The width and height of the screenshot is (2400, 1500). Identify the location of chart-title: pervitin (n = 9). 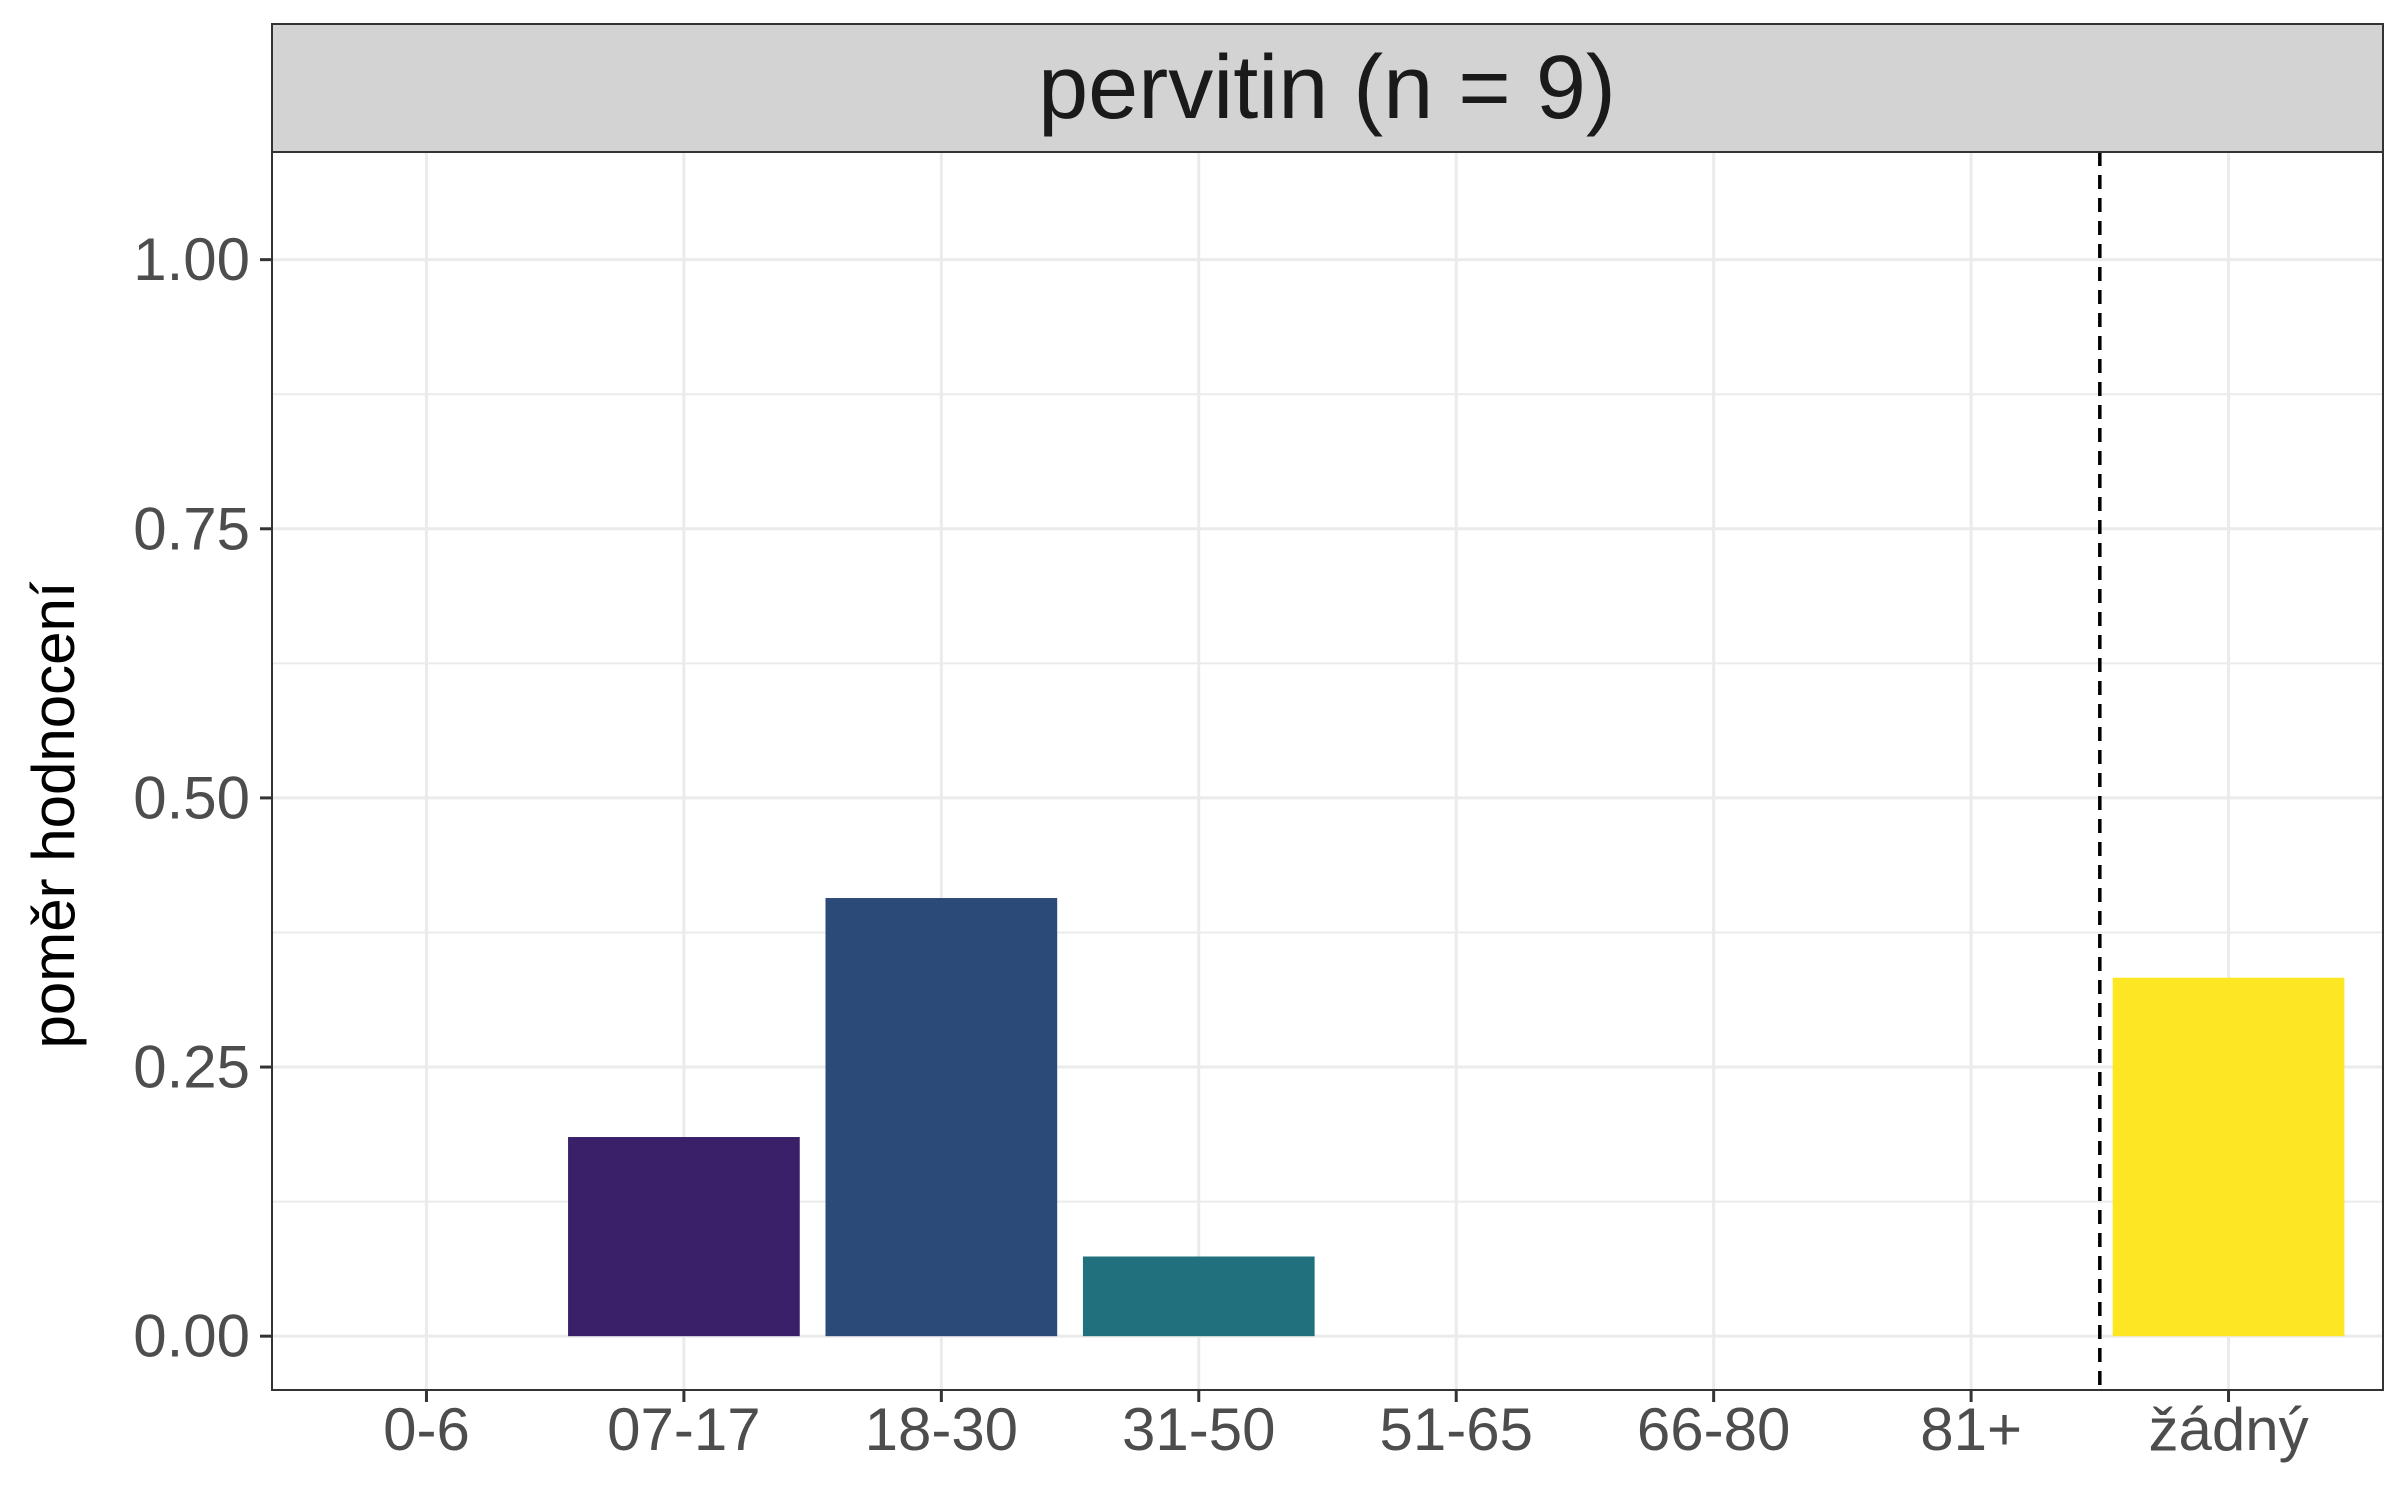
(1327, 88).